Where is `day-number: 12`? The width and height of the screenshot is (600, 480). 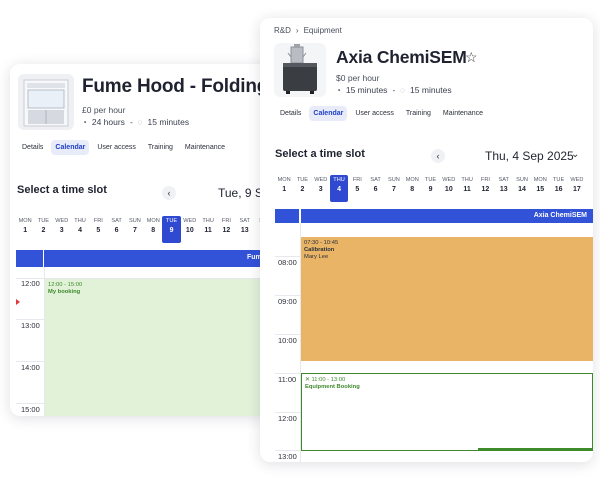 day-number: 12 is located at coordinates (226, 230).